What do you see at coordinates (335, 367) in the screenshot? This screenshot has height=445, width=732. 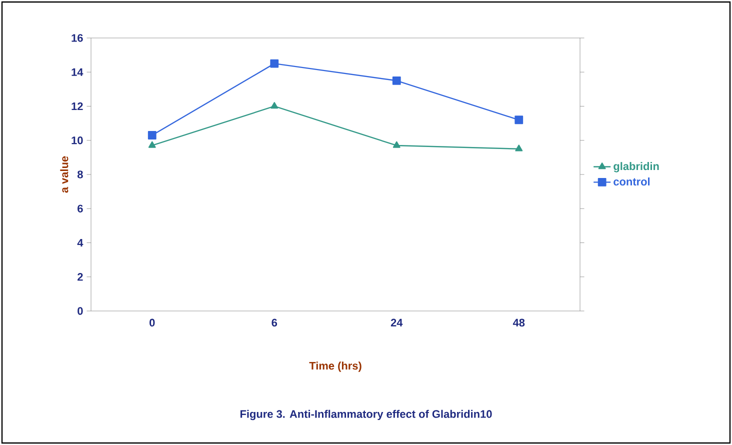 I see `x-axis-title: Time (hrs)` at bounding box center [335, 367].